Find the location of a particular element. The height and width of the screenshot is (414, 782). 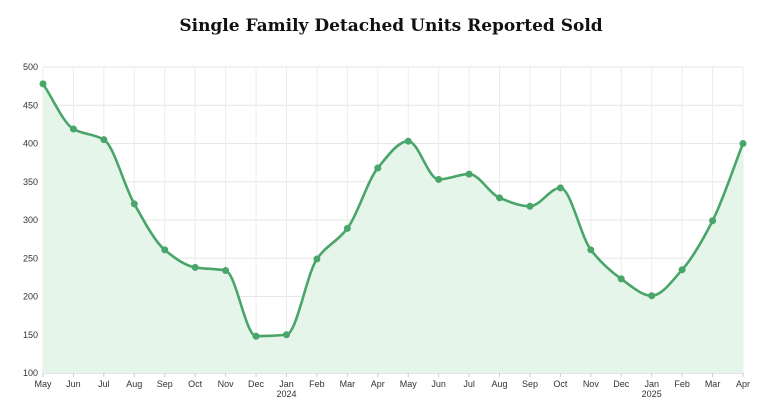

y-tick-label: 400 is located at coordinates (30, 144).